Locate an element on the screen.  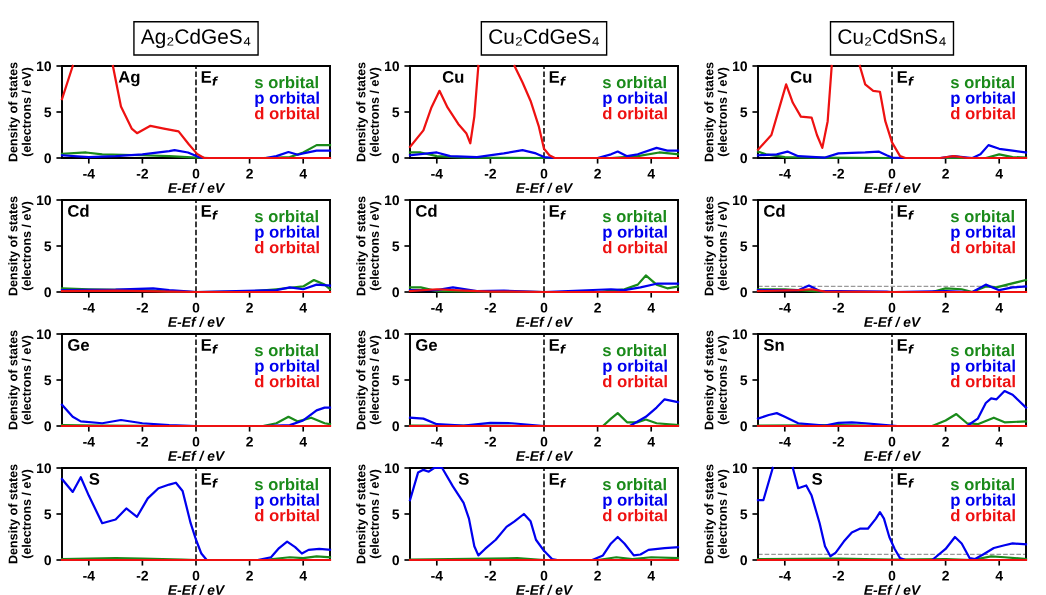
annotation: Ge is located at coordinates (79, 345).